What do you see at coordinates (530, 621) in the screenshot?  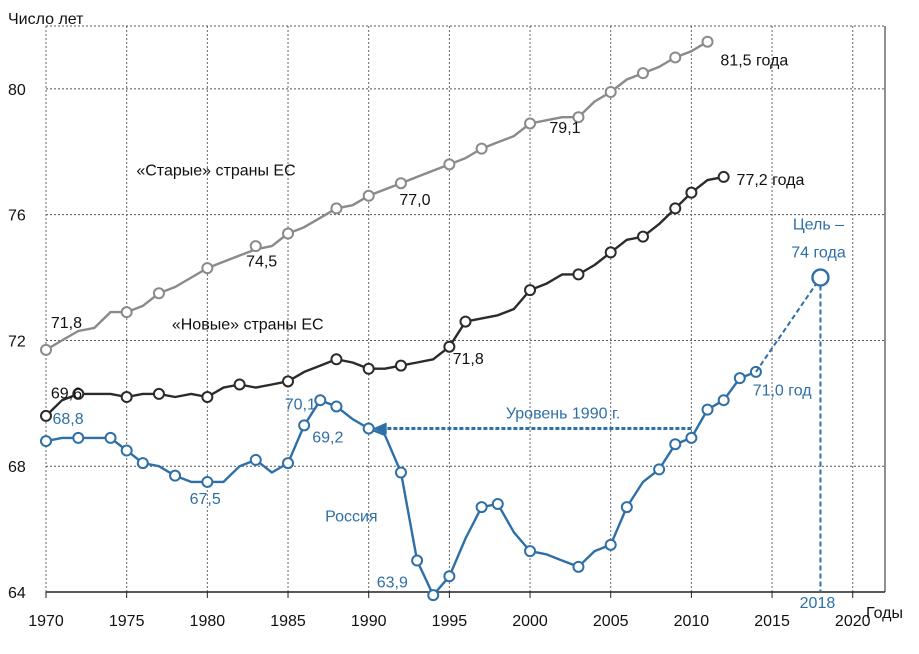 I see `x-tick-label: 2000` at bounding box center [530, 621].